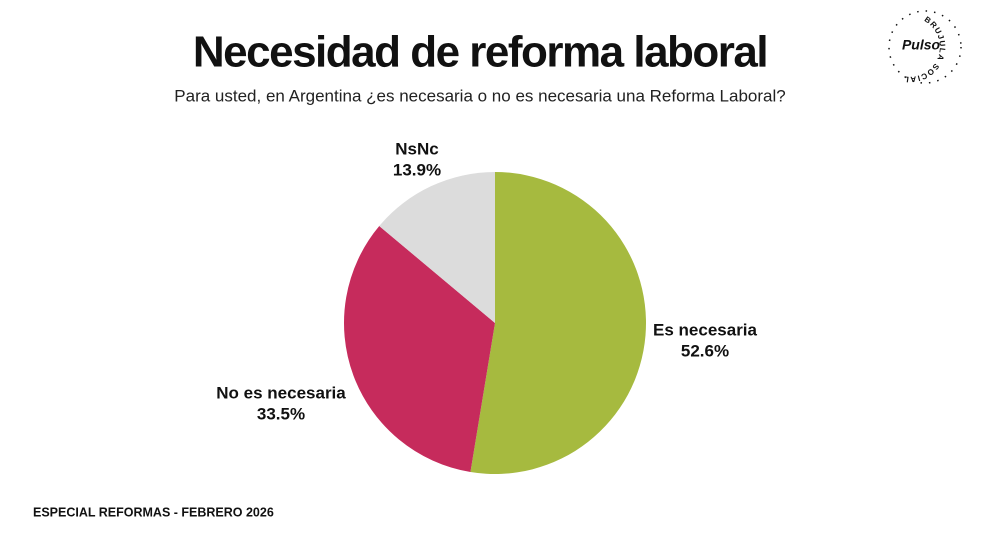  What do you see at coordinates (705, 350) in the screenshot?
I see `slice-value-label: 52.6%` at bounding box center [705, 350].